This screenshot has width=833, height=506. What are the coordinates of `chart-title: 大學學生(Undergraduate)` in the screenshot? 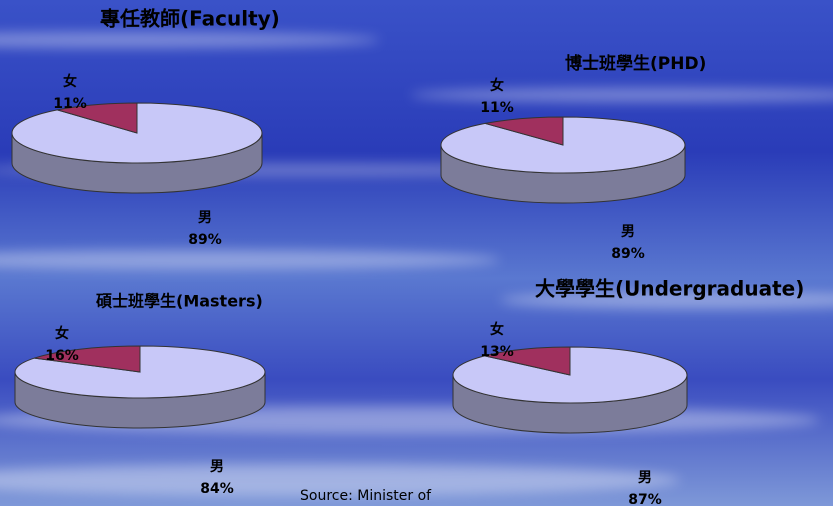 It's located at (669, 289).